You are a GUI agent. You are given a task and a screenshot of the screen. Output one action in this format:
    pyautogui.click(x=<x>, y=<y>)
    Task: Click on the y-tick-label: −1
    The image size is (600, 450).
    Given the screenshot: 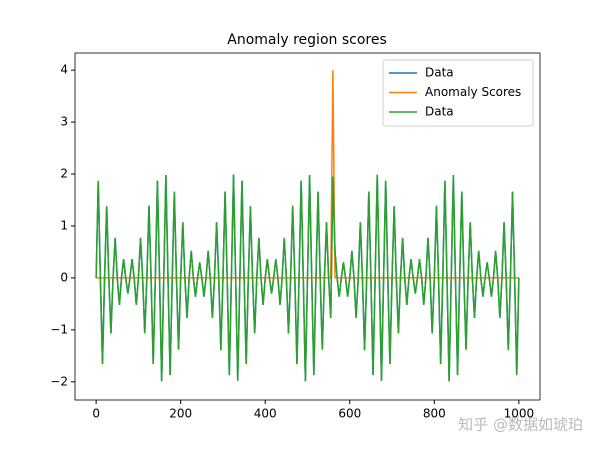 What is the action you would take?
    pyautogui.click(x=59, y=329)
    